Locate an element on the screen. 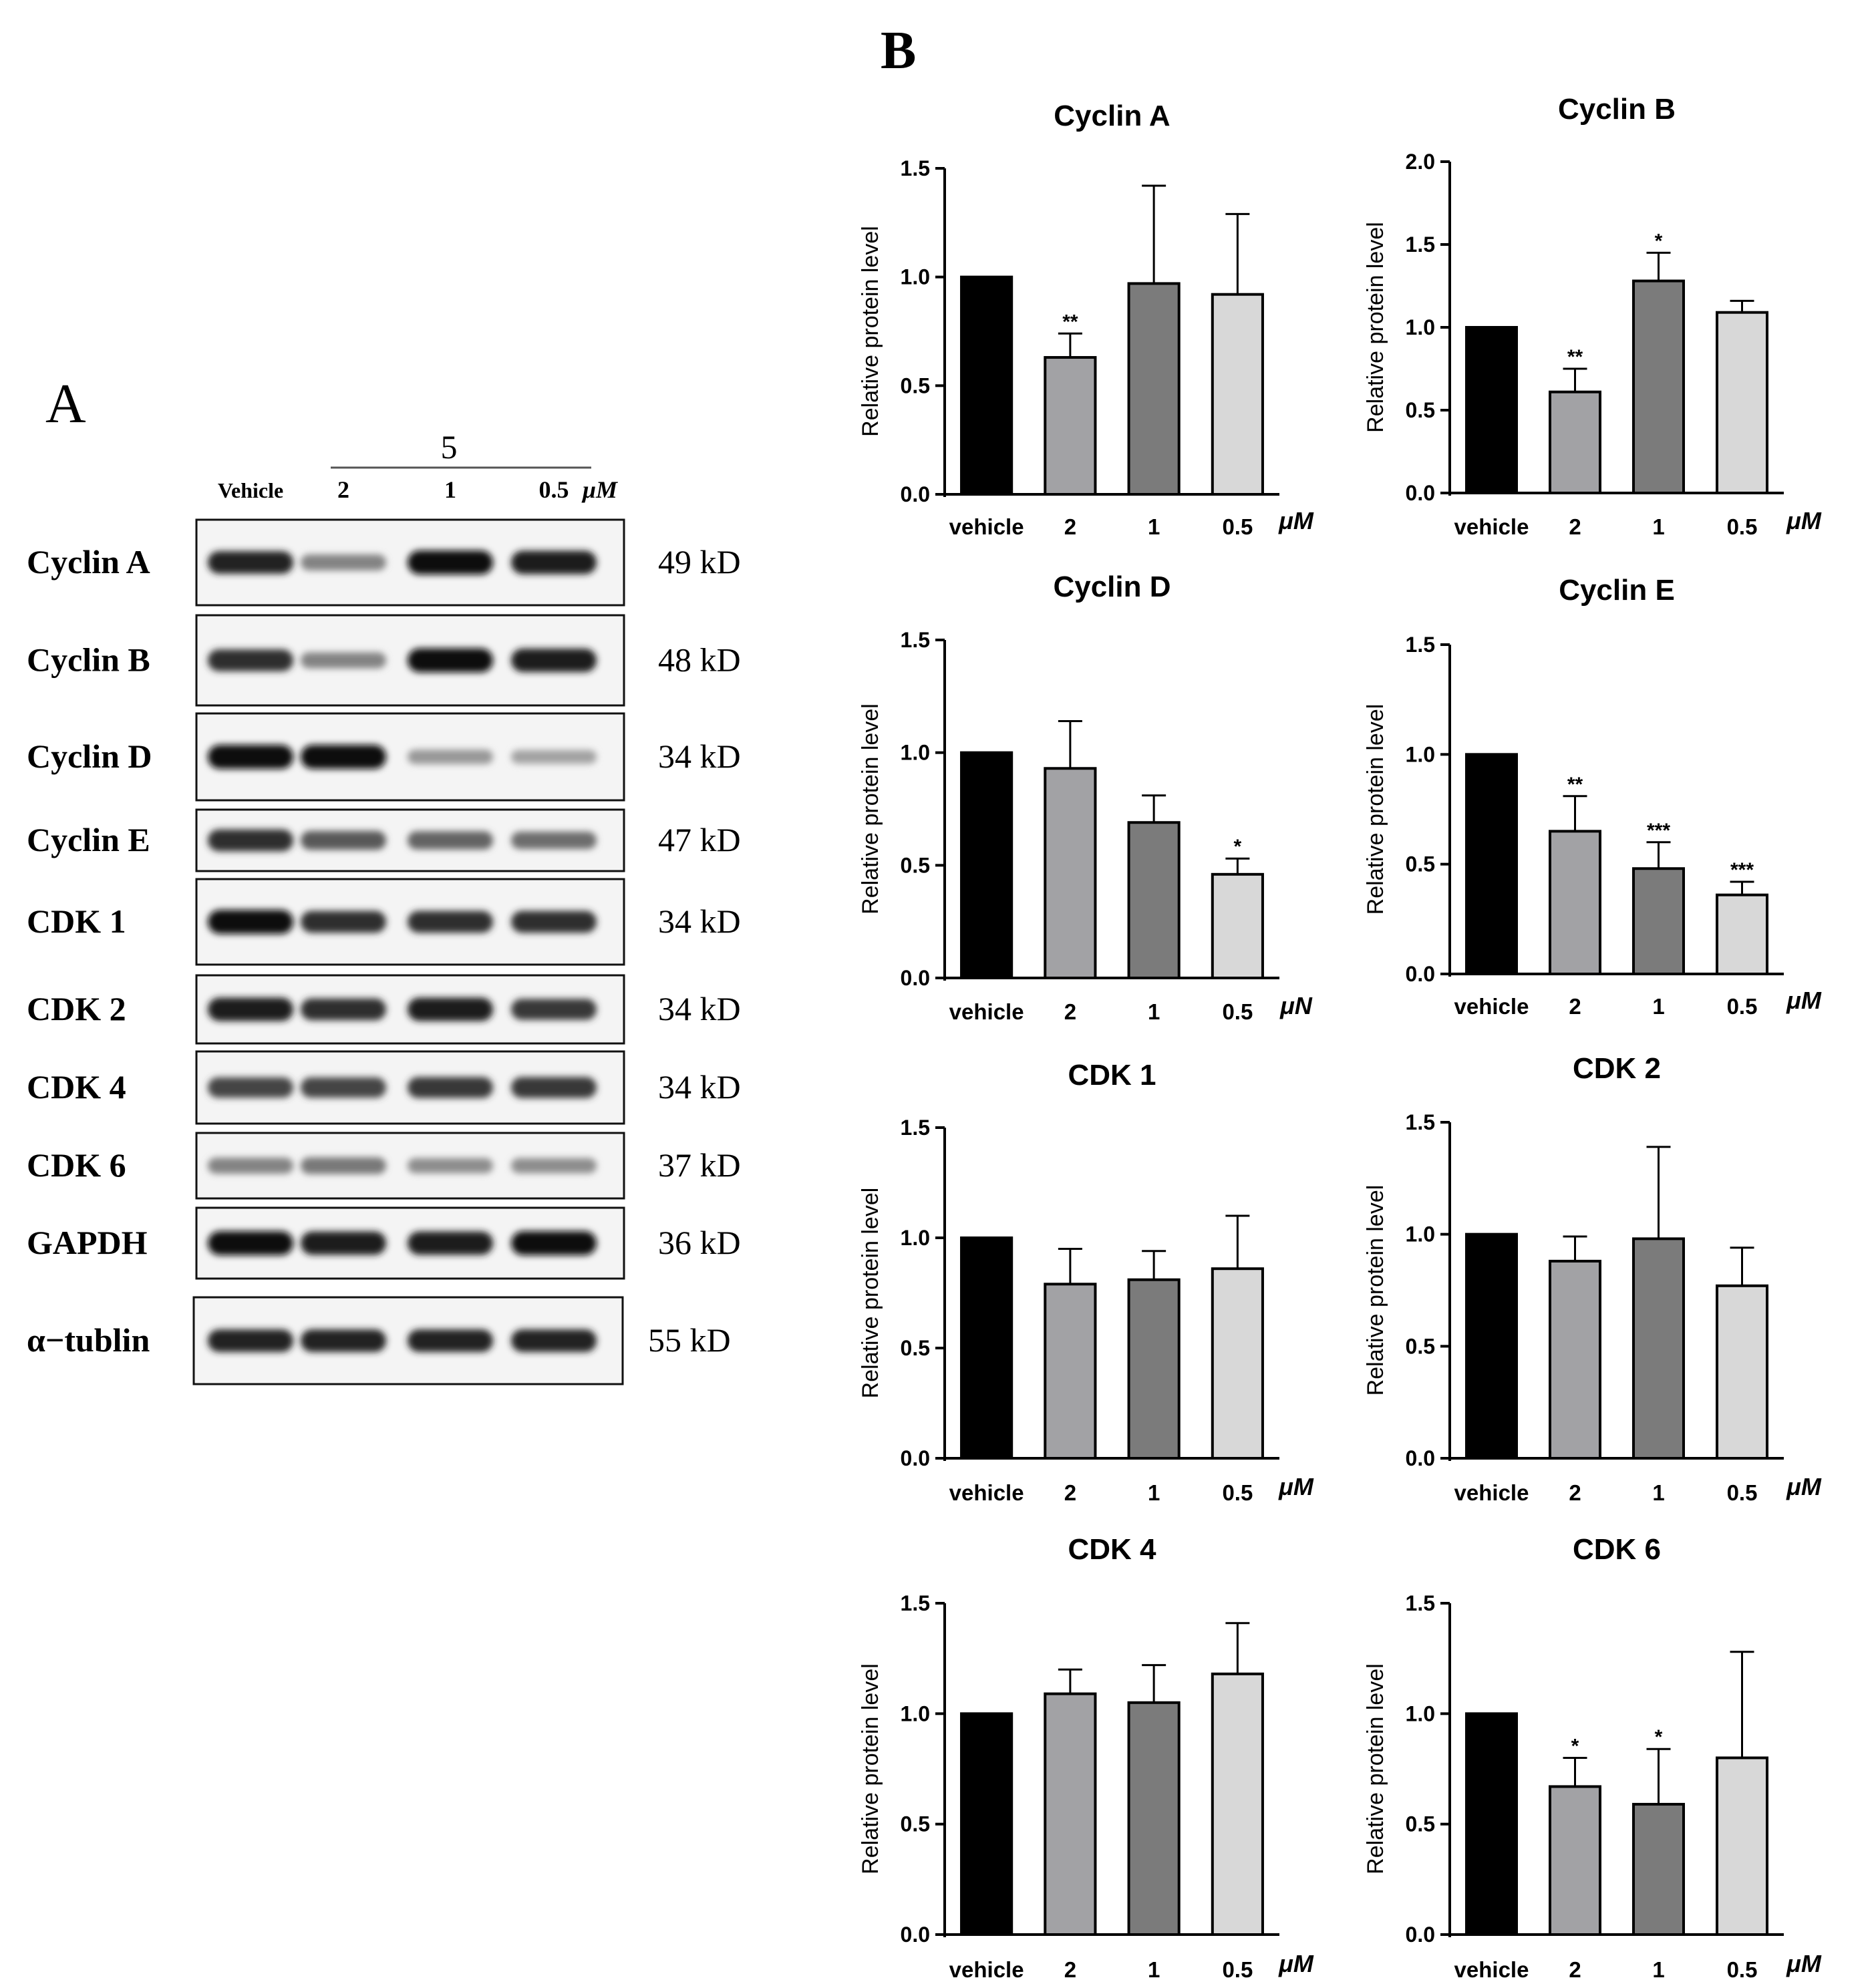 The height and width of the screenshot is (1988, 1872). blot-cyclin-b: Cyclin B 48 kD is located at coordinates (384, 660).